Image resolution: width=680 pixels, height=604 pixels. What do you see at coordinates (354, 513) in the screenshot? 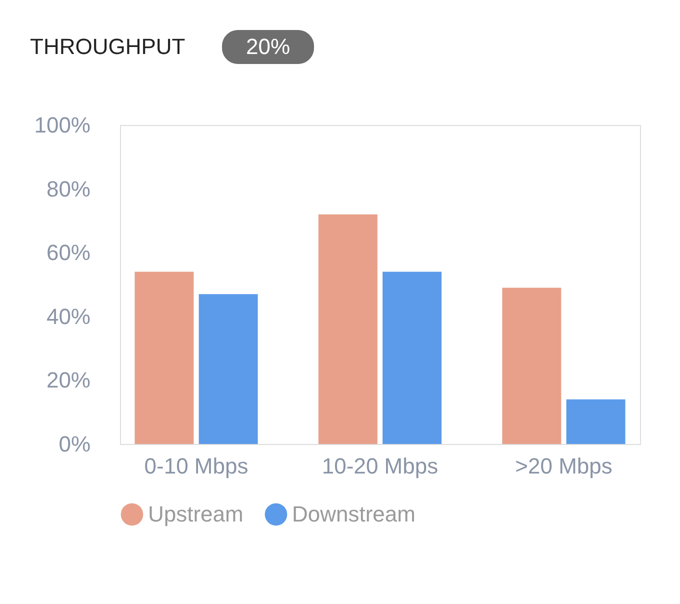
I see `legend-label: Downstream` at bounding box center [354, 513].